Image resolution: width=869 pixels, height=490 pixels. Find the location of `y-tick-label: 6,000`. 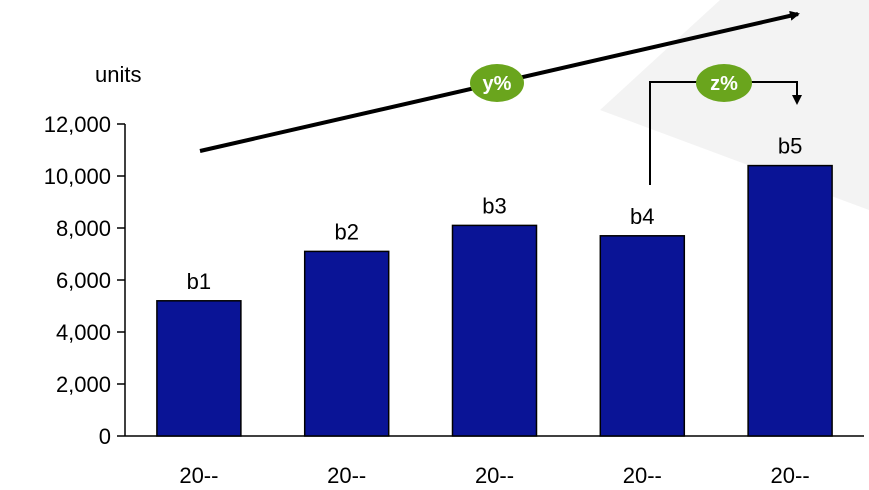

y-tick-label: 6,000 is located at coordinates (83, 280).